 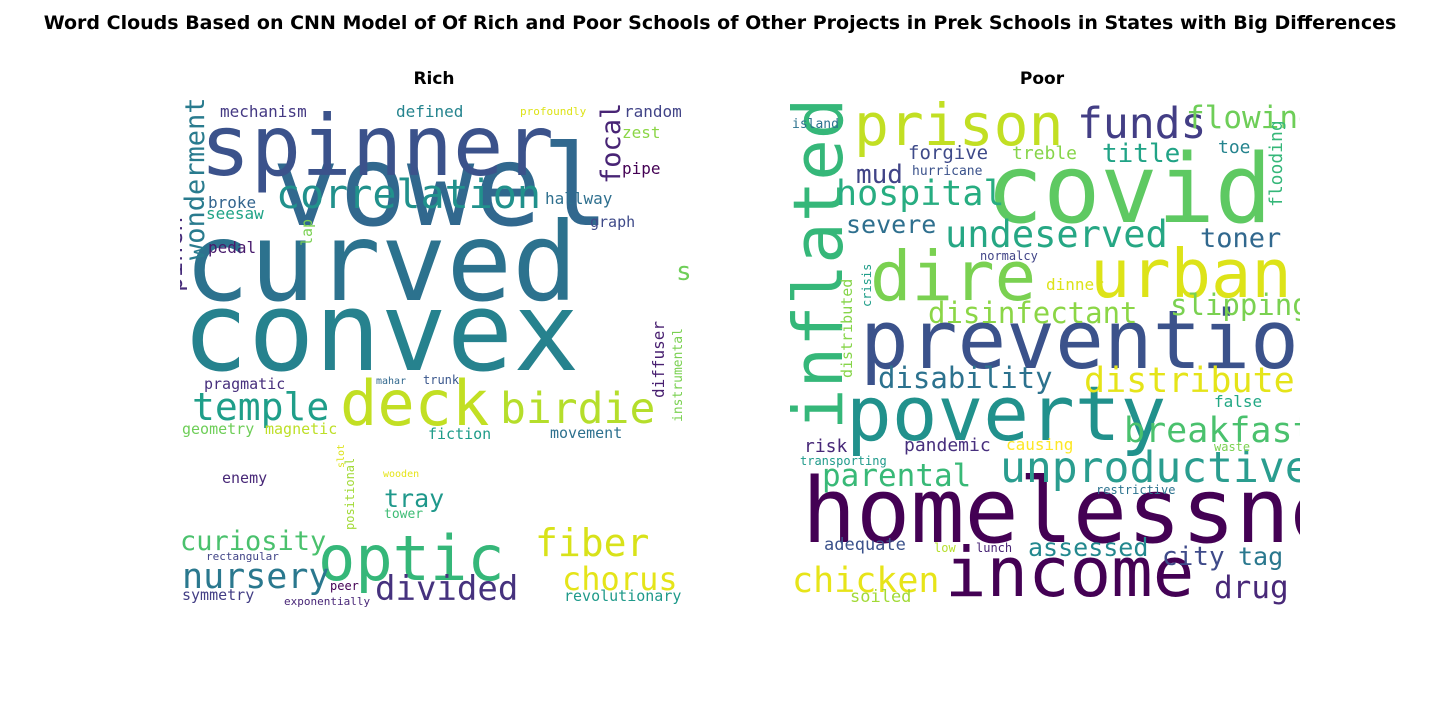 I want to click on rich-word-mechanism: mechanism, so click(x=263, y=111).